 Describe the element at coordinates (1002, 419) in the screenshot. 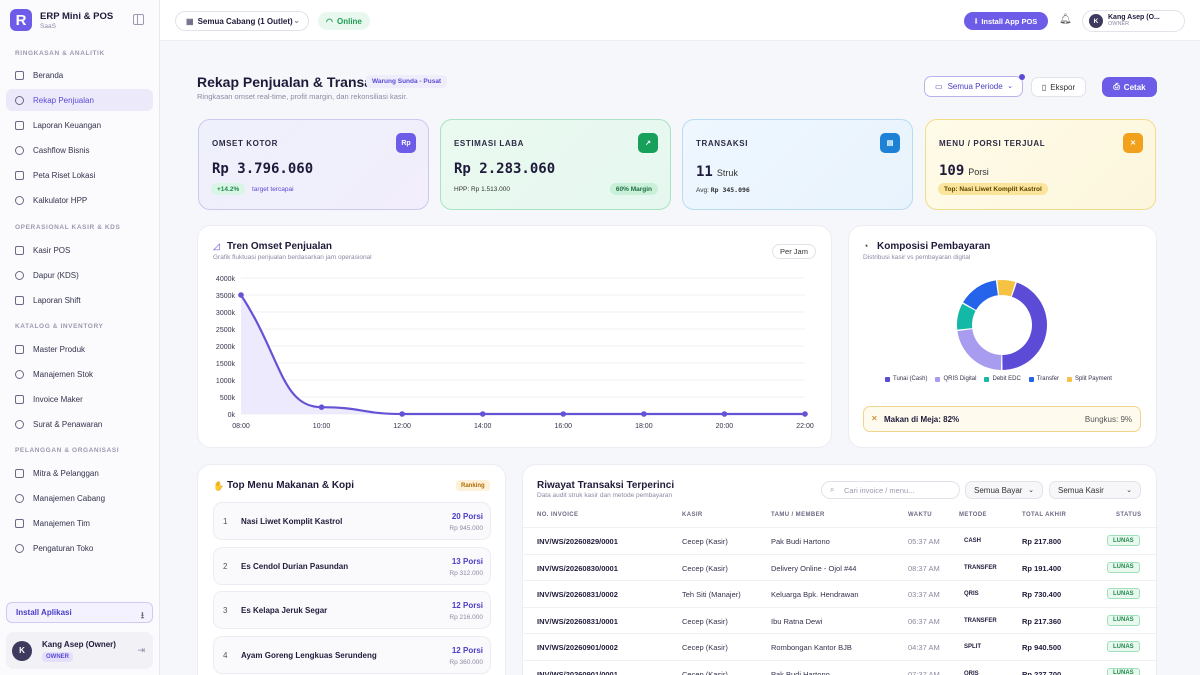

I see `dine-summary: ✕ Makan di Meja: 82% Bungkus: 9%` at that location.